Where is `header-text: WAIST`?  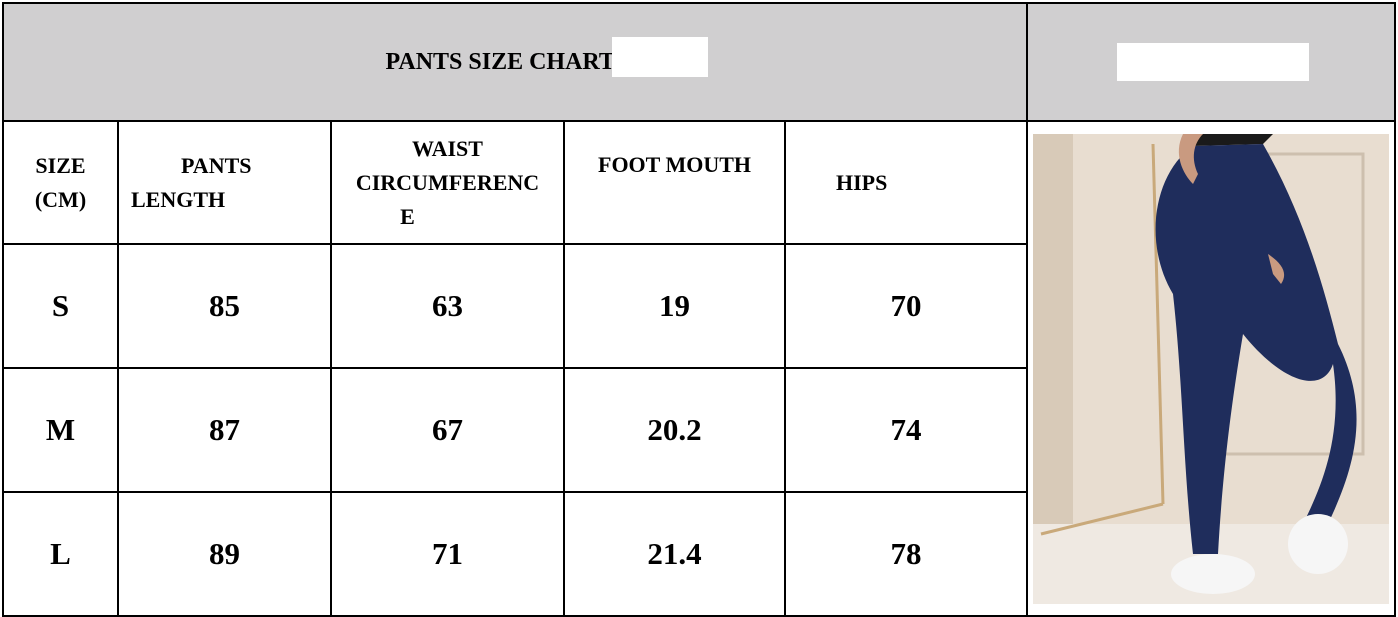
header-text: WAIST is located at coordinates (447, 148).